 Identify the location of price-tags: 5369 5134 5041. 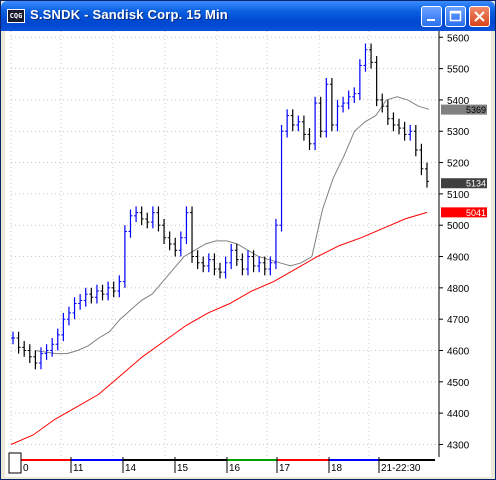
(464, 161).